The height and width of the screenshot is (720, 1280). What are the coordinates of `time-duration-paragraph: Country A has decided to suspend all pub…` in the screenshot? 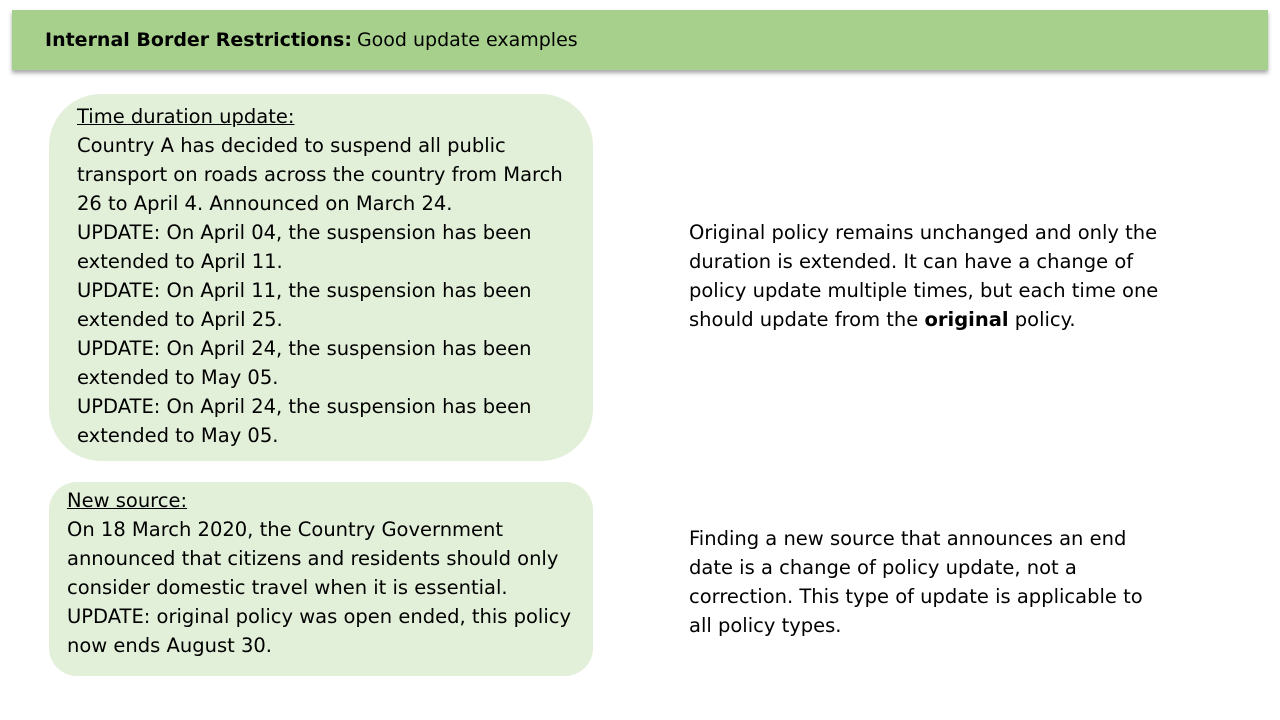 It's located at (320, 174).